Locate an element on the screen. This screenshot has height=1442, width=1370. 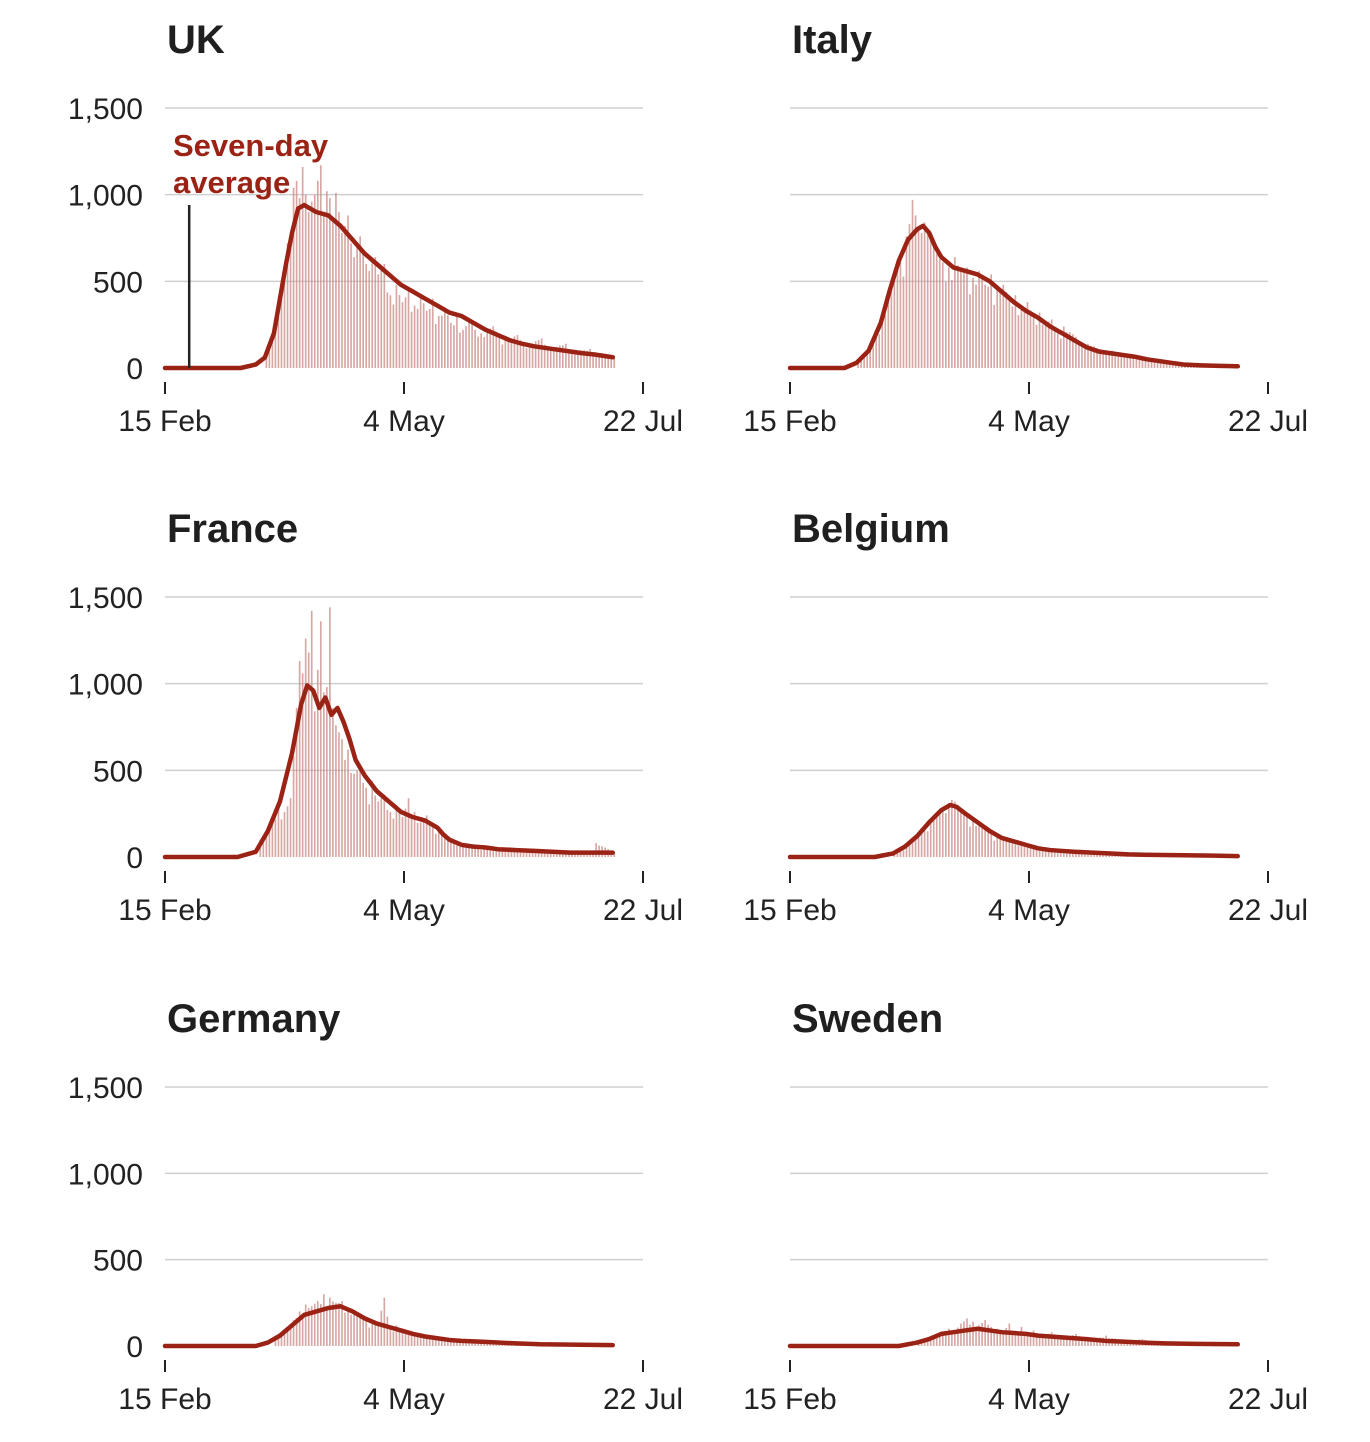
chart-belgium: Belgium 15 Feb 4 May 22 Jul is located at coordinates (1025, 717).